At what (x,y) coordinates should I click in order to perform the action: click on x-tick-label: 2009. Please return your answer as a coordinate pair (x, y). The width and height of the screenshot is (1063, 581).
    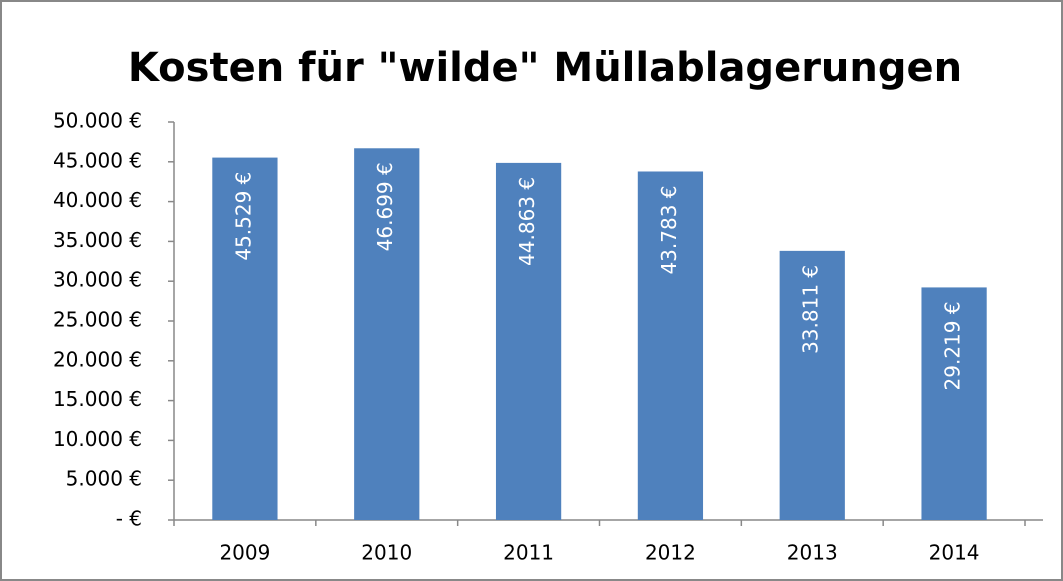
    Looking at the image, I should click on (244, 553).